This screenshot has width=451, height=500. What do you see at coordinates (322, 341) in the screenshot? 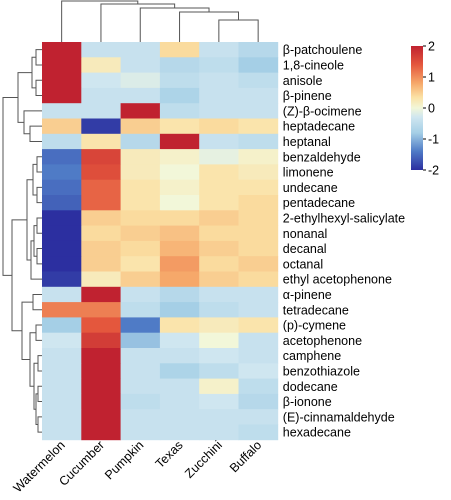
I see `row-label: acetophenone` at bounding box center [322, 341].